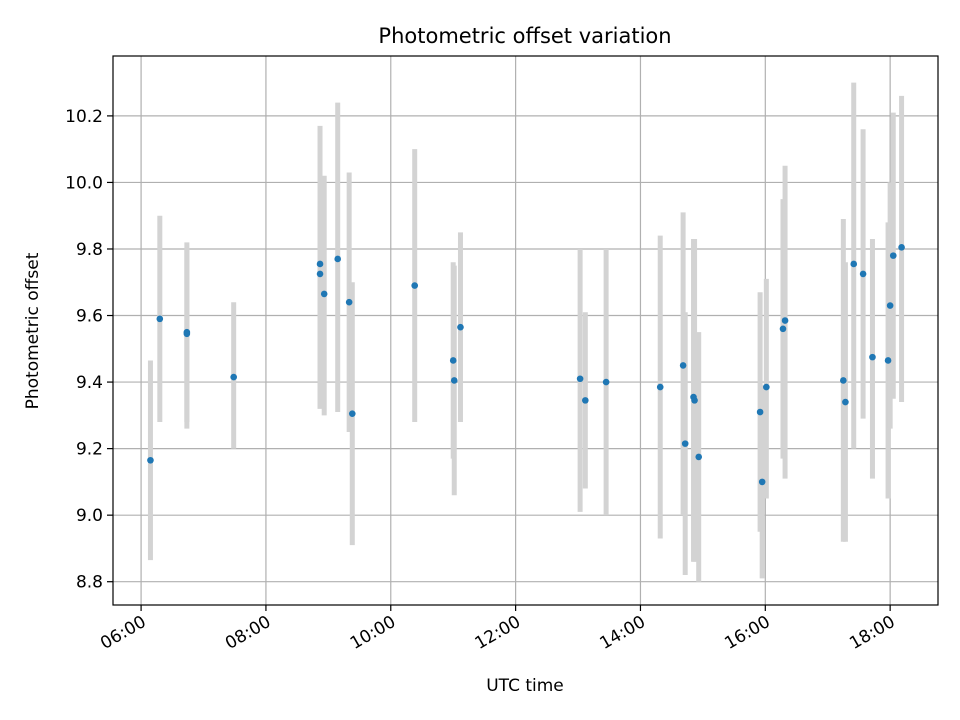 This screenshot has height=720, width=960. What do you see at coordinates (84, 117) in the screenshot?
I see `y-tick-label: 10.2` at bounding box center [84, 117].